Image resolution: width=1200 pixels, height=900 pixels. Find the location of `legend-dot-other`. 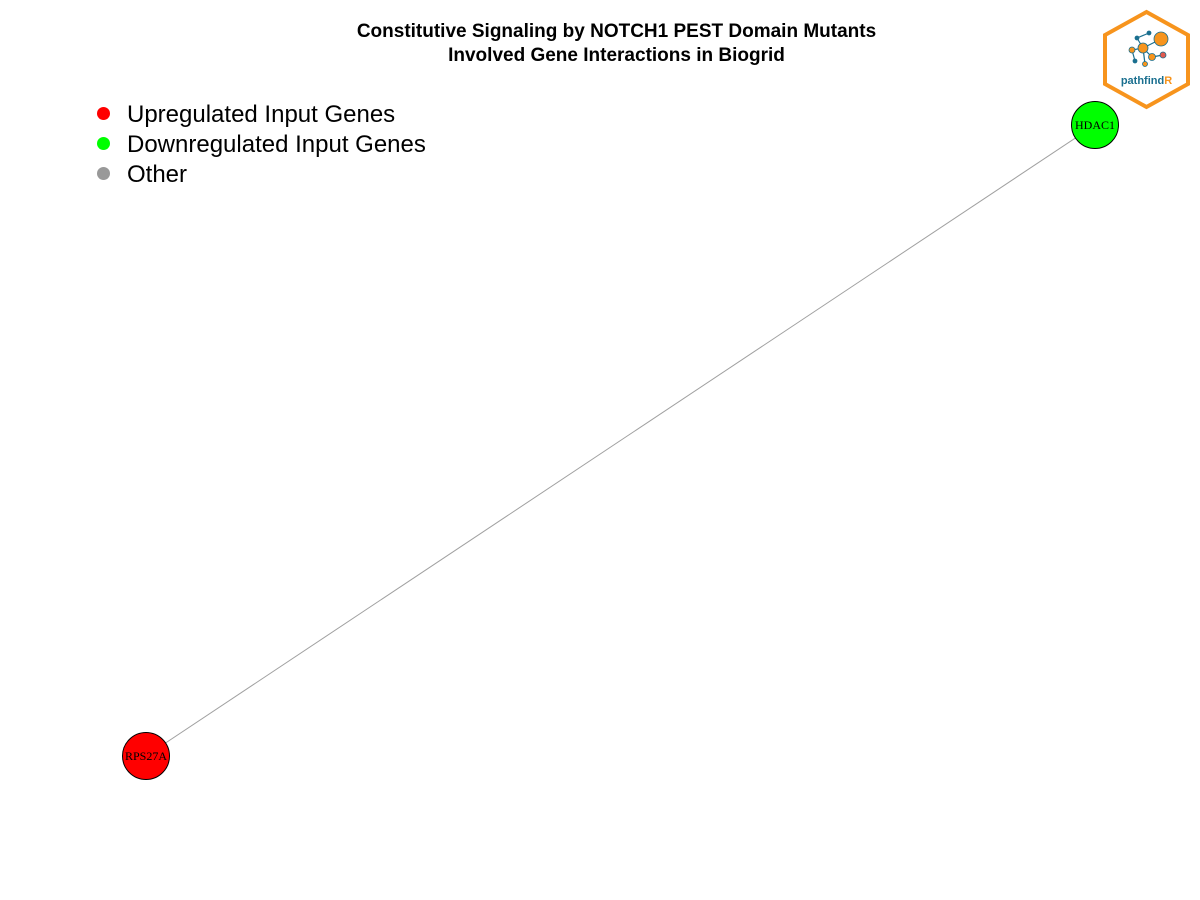

legend-dot-other is located at coordinates (103, 173).